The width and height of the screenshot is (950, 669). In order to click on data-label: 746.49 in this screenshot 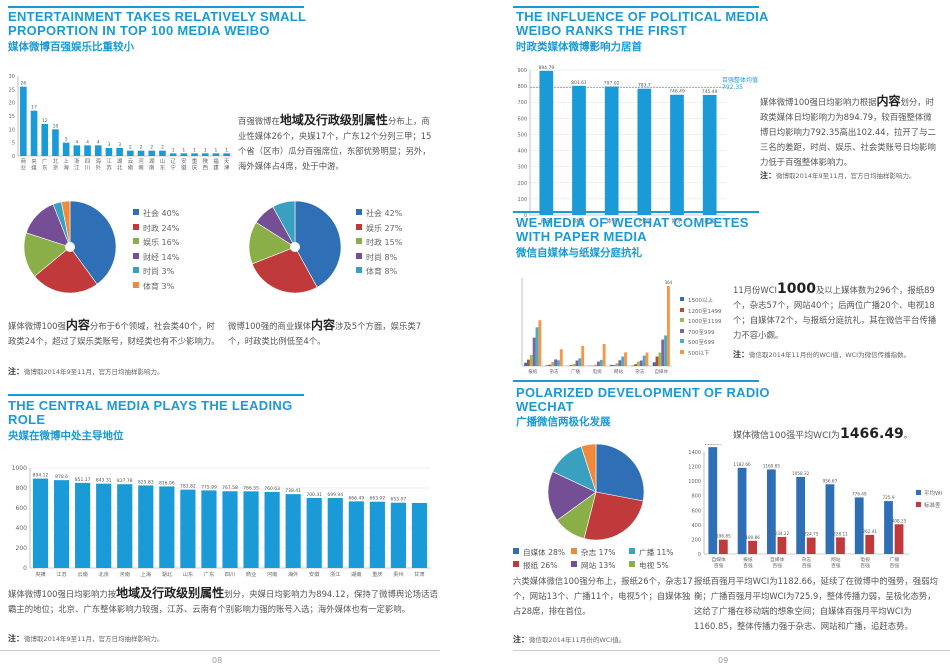, I will do `click(677, 92)`.